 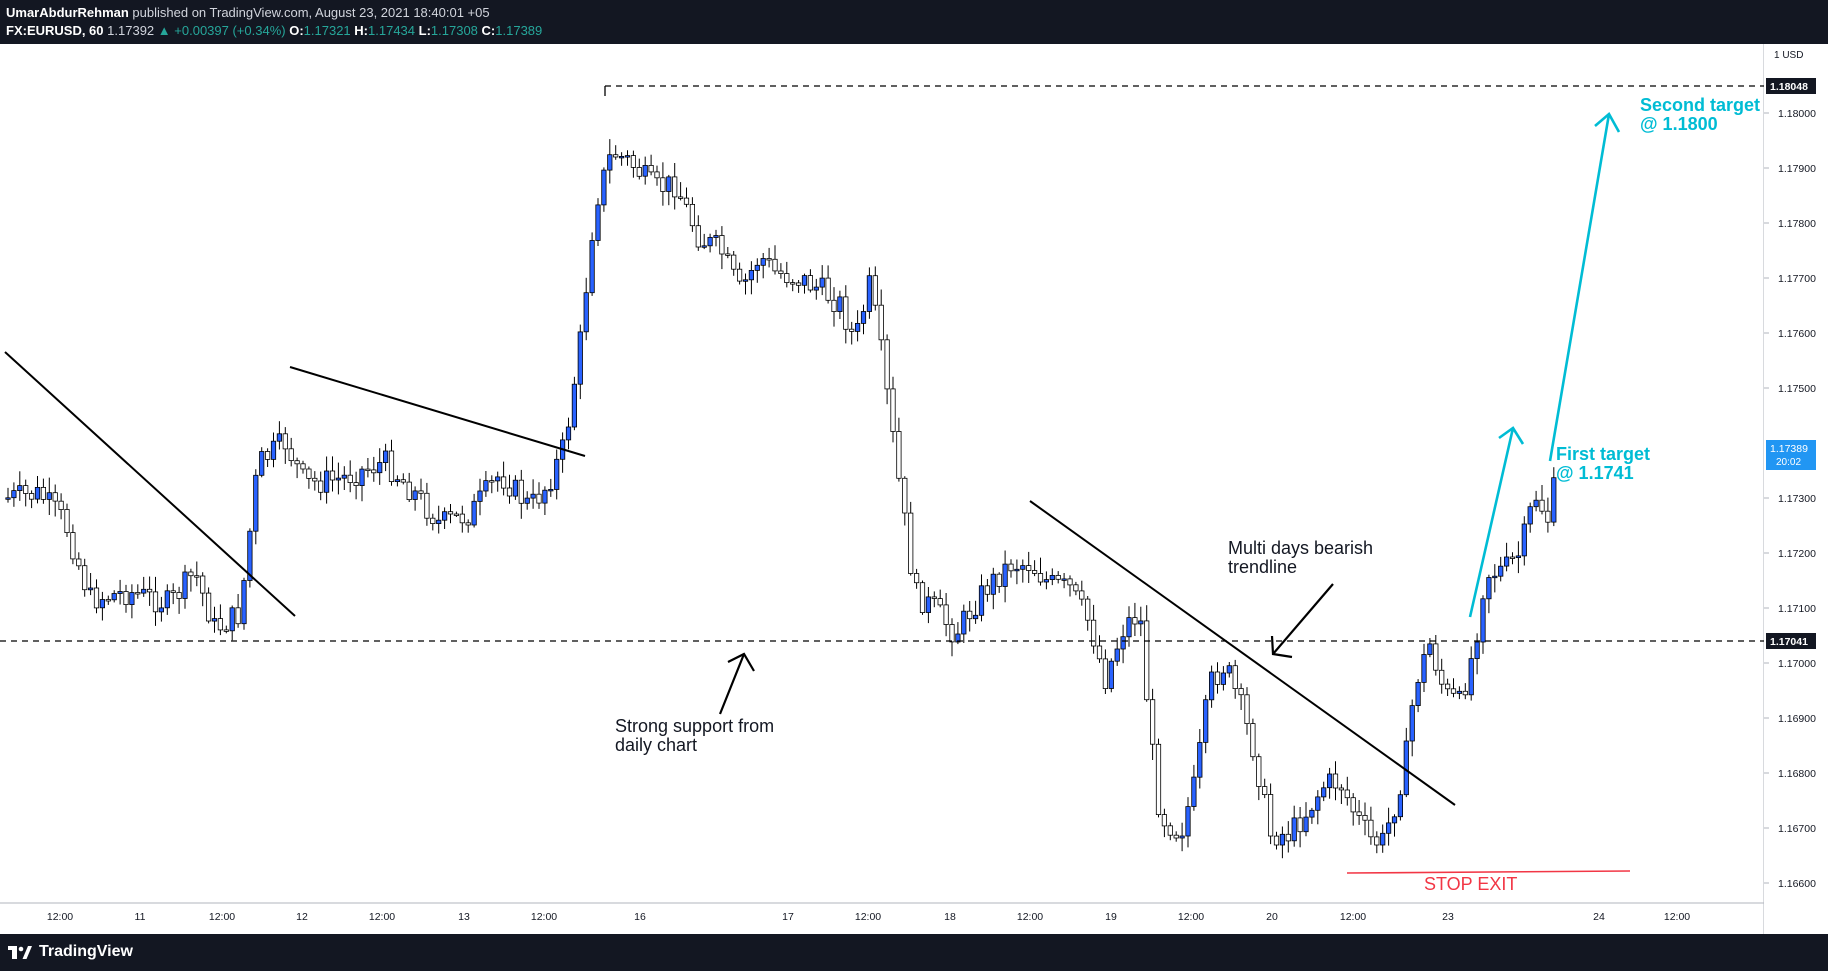 I want to click on time-tick-label: 13, so click(x=464, y=917).